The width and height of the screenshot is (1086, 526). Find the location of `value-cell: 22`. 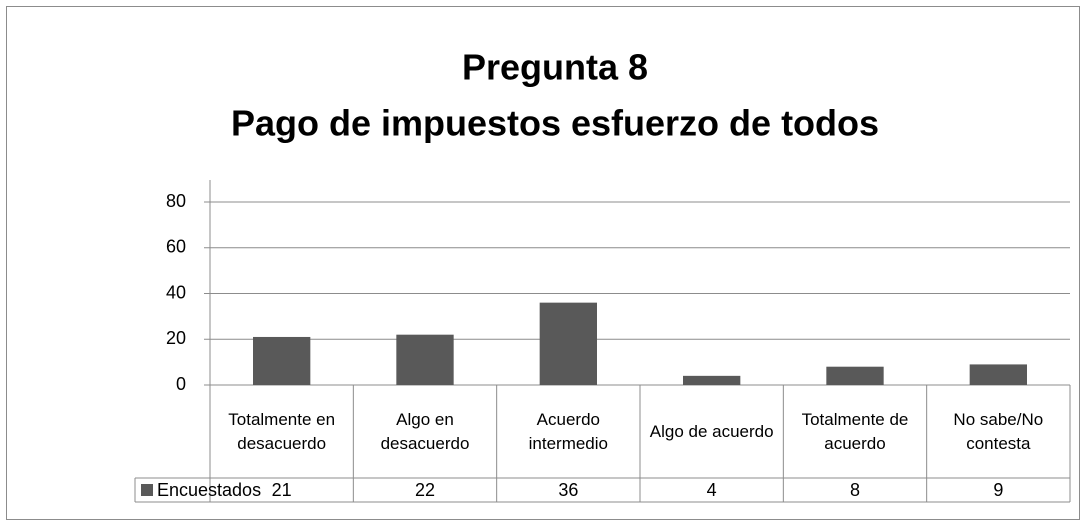

value-cell: 22 is located at coordinates (425, 490).